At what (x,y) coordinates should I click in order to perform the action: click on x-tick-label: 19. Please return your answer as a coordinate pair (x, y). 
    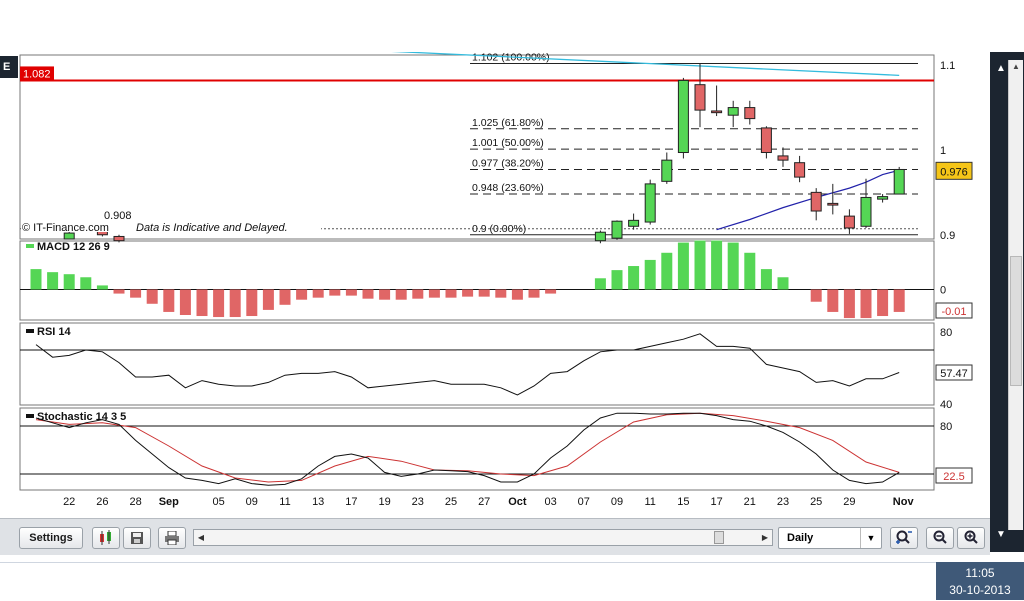
    Looking at the image, I should click on (384, 502).